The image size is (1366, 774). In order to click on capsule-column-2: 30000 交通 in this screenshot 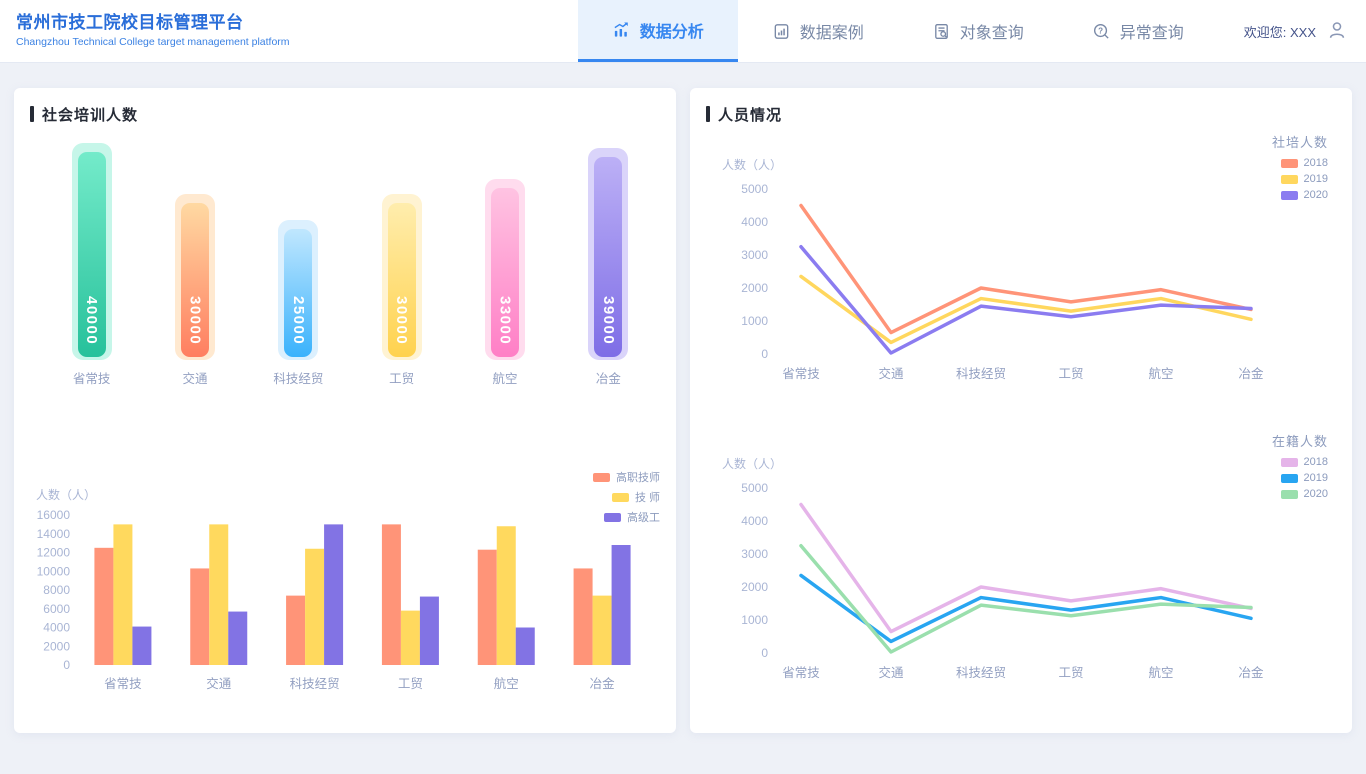, I will do `click(194, 257)`.